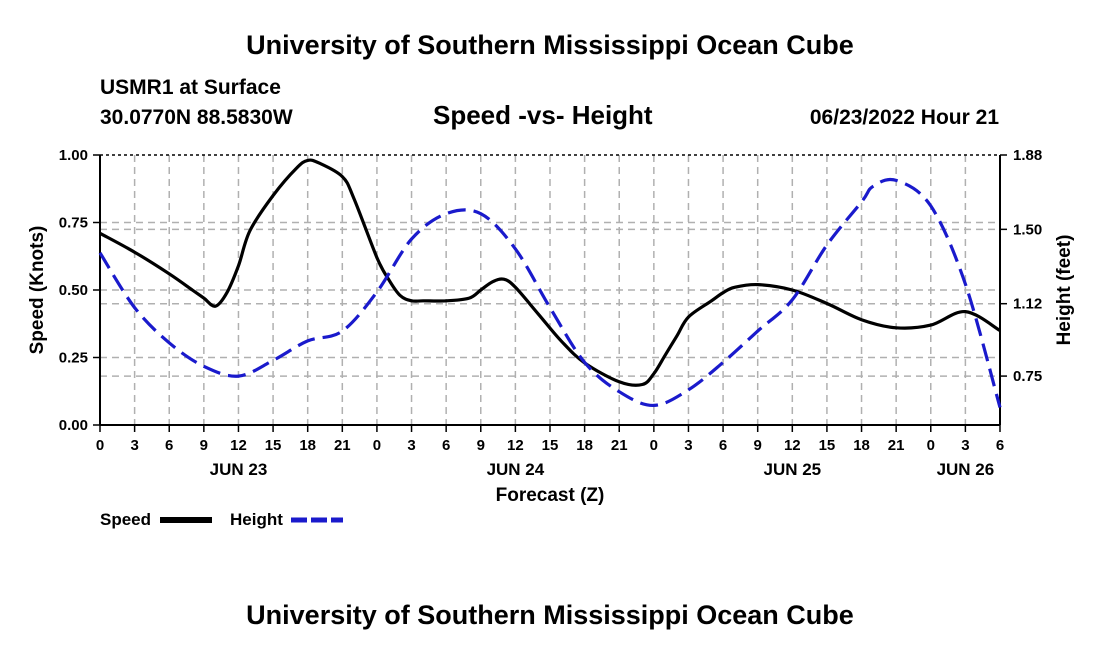  What do you see at coordinates (516, 469) in the screenshot?
I see `date-label: JUN 24` at bounding box center [516, 469].